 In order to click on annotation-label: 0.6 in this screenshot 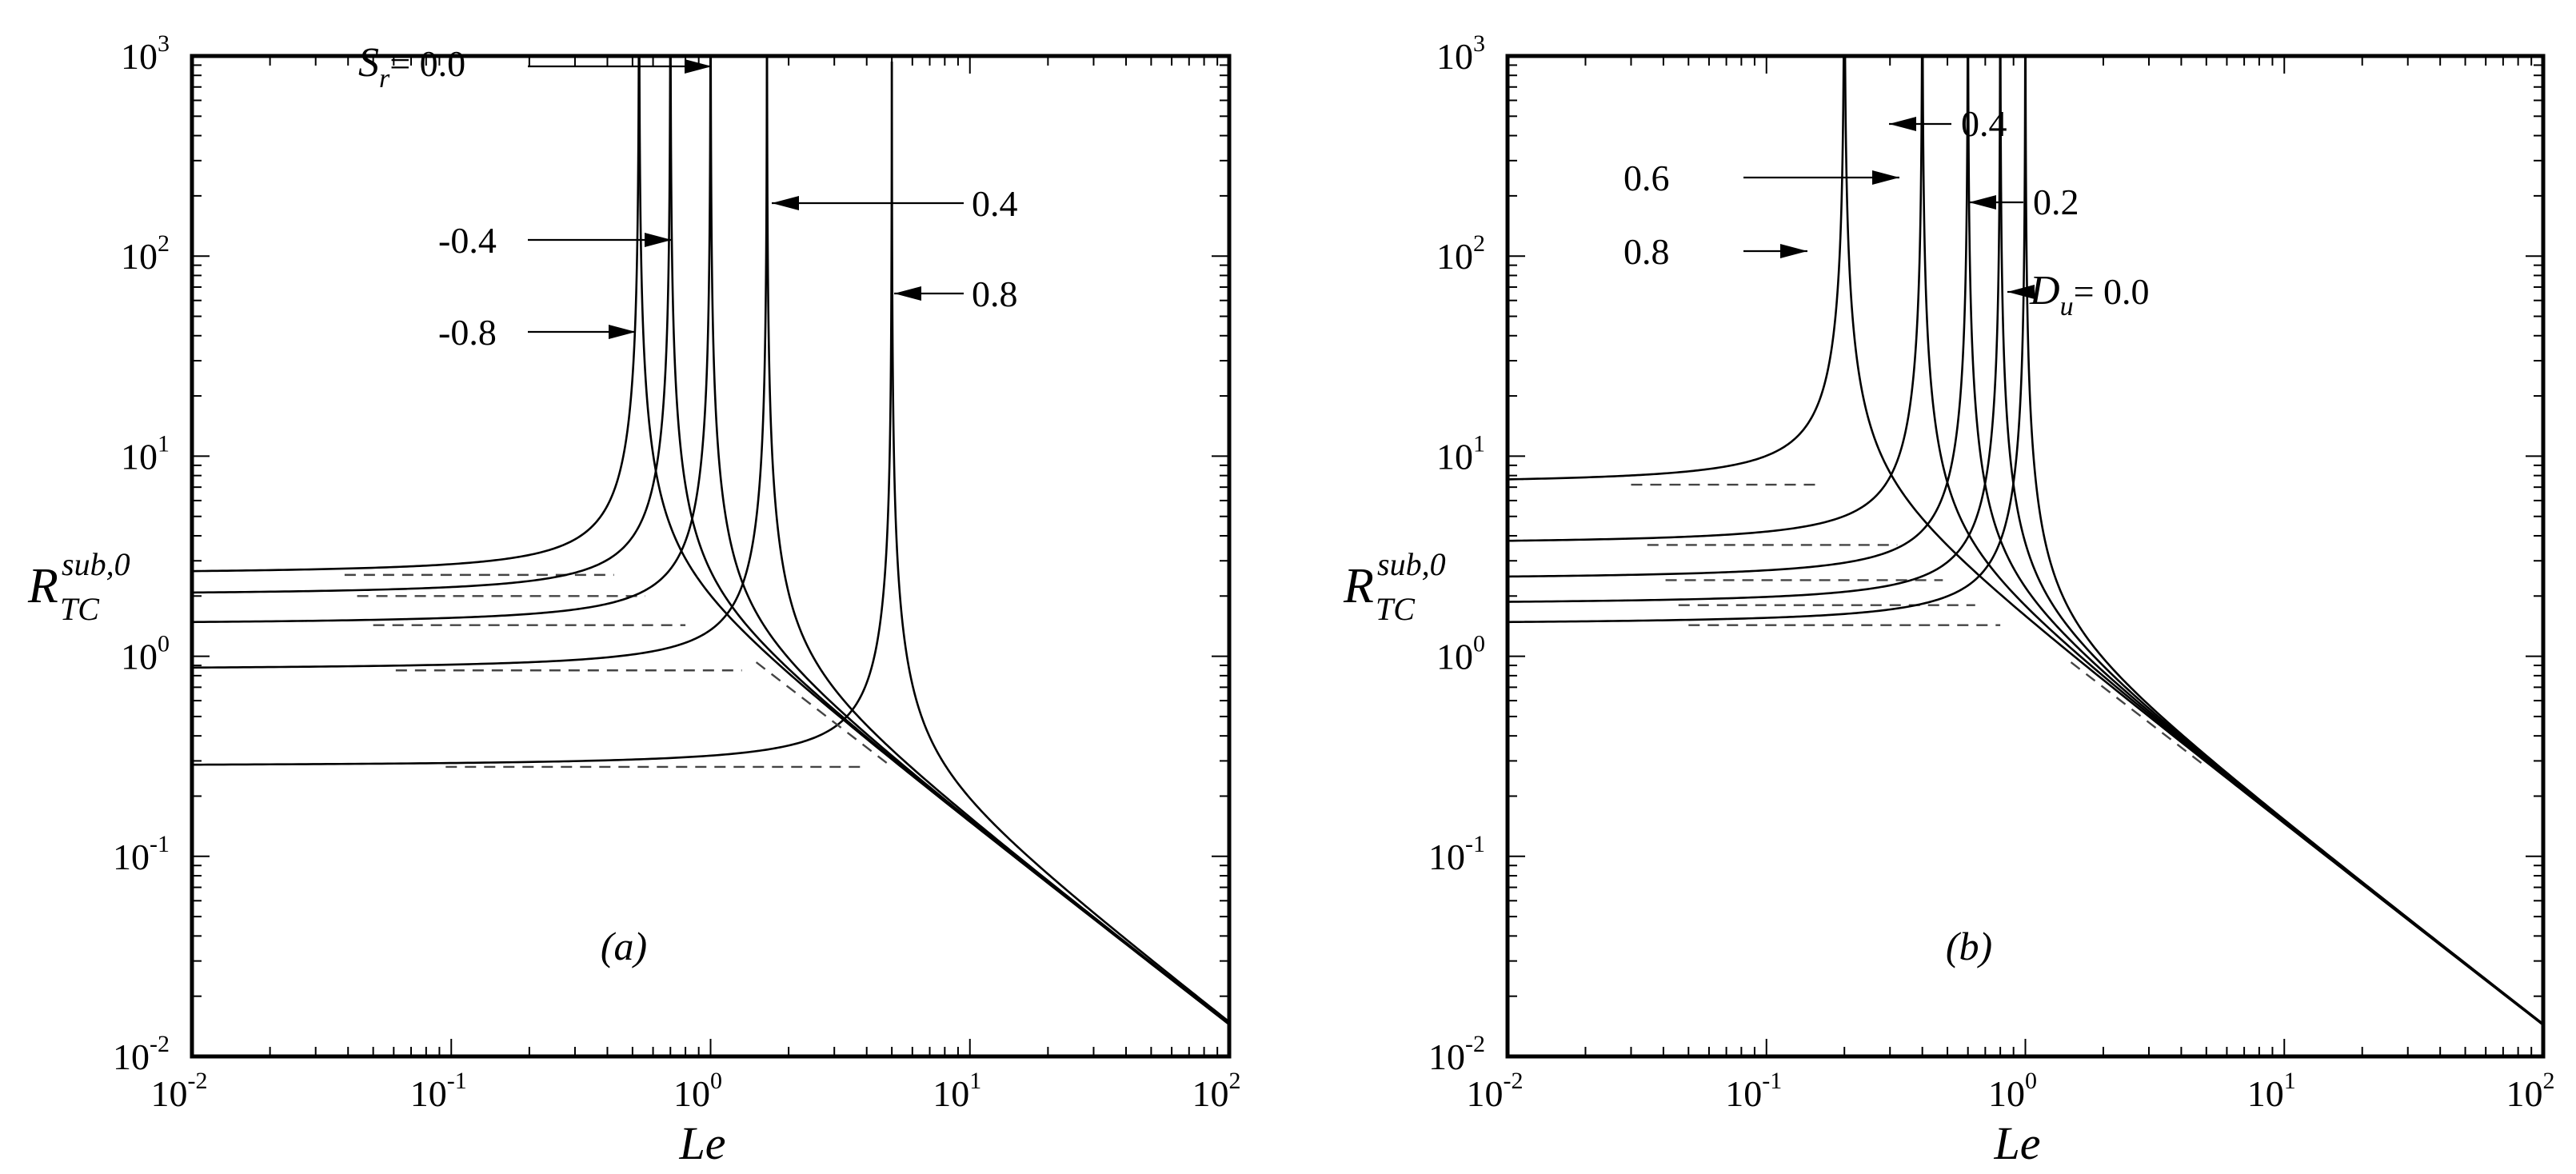, I will do `click(1647, 178)`.